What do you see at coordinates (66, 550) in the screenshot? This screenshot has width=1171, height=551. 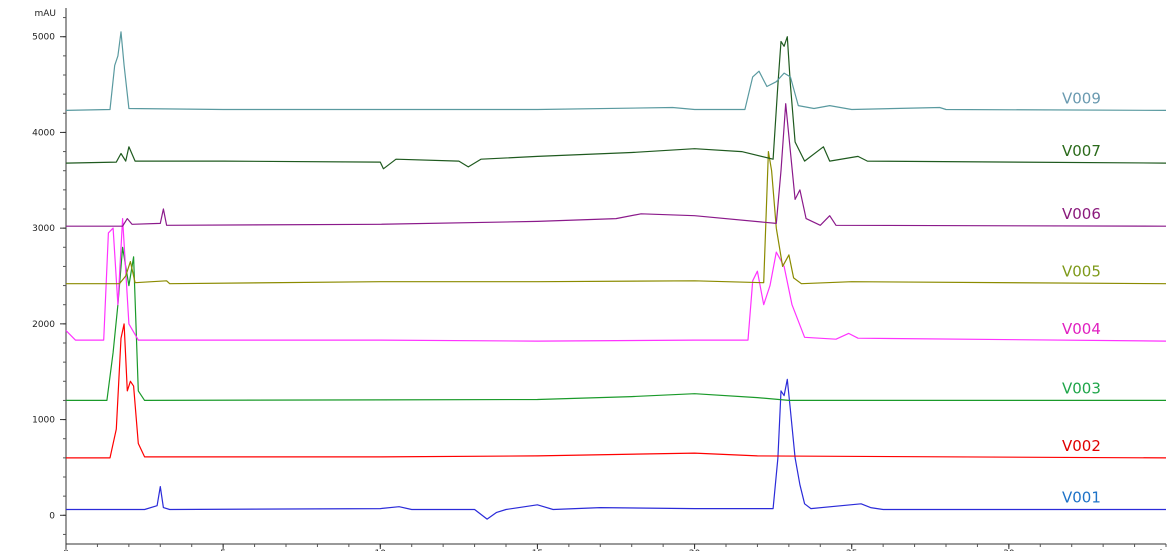 I see `x-tick-label: 0` at bounding box center [66, 550].